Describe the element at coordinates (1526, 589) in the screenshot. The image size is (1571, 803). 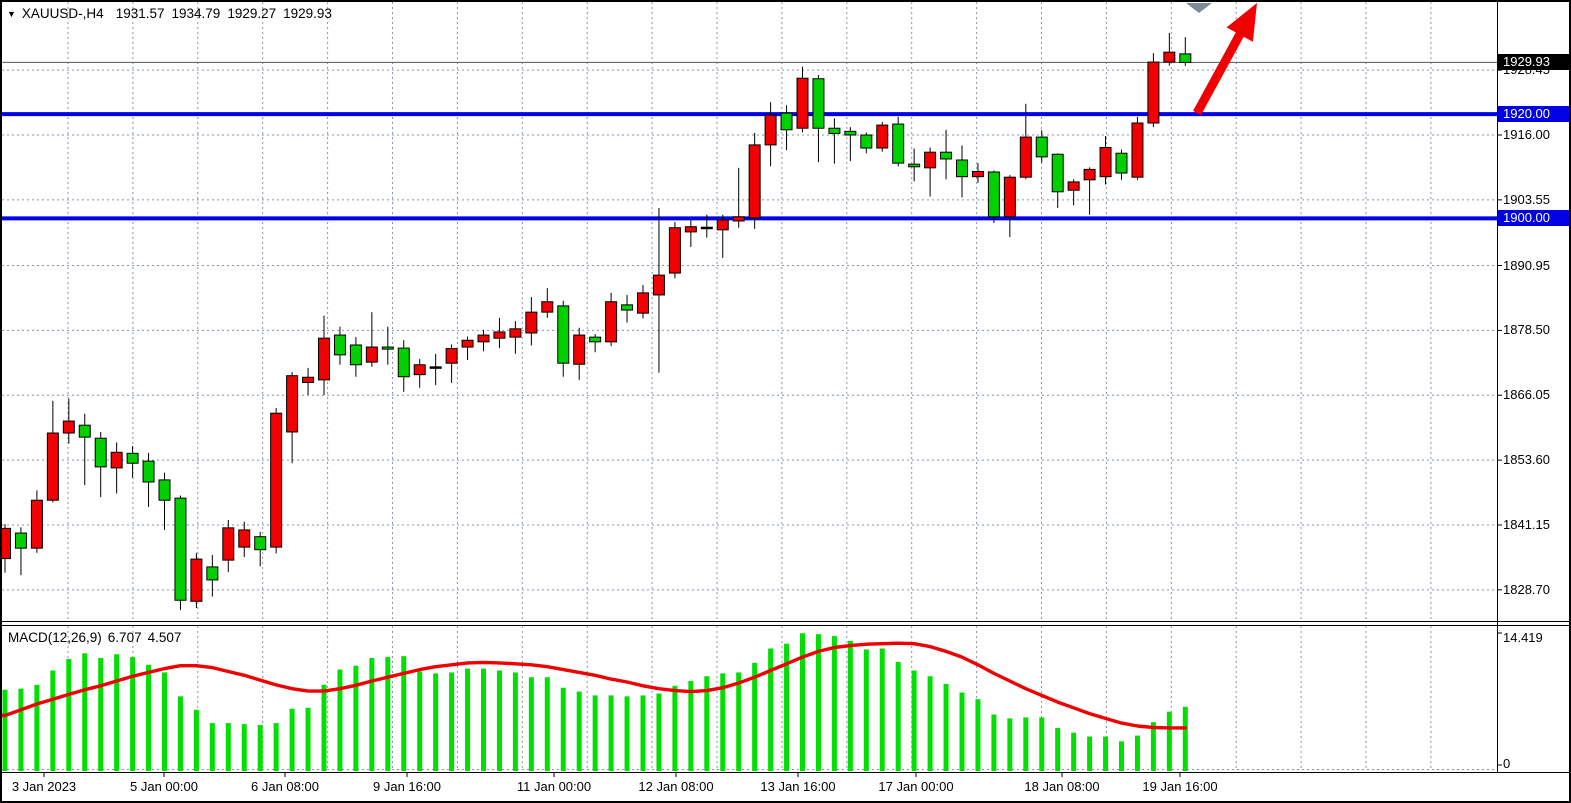
I see `price-axis-label: 1828.70` at that location.